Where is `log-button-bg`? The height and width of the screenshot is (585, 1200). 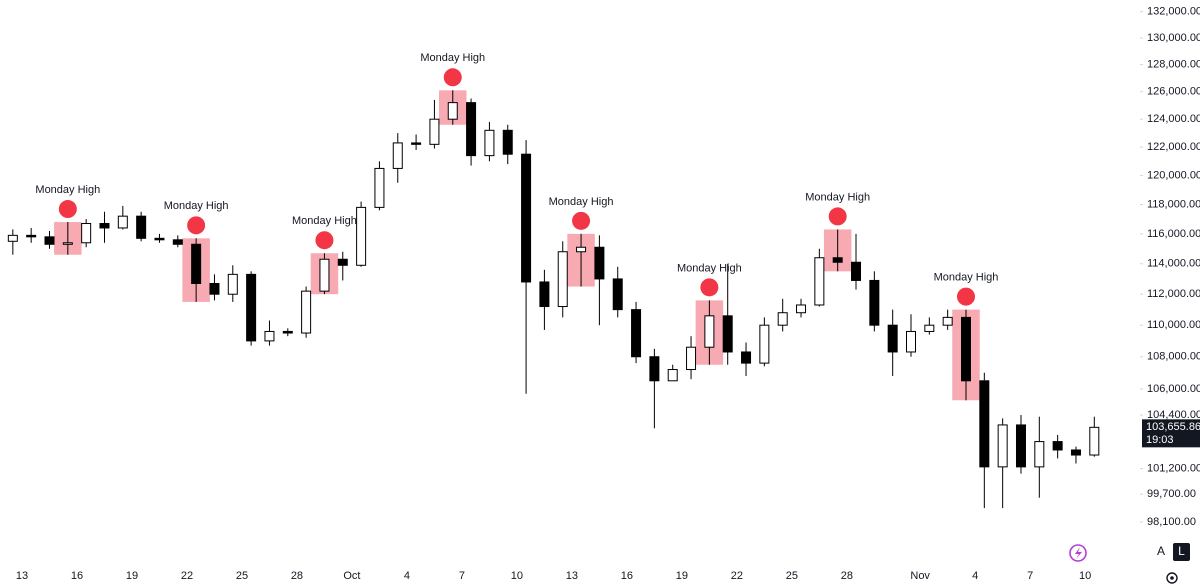
log-button-bg is located at coordinates (1181, 552).